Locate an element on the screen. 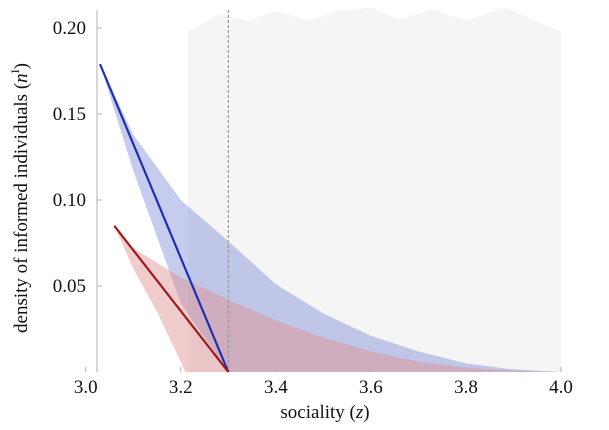  y-axis-label: density of informed individuals (nI) is located at coordinates (20, 198).